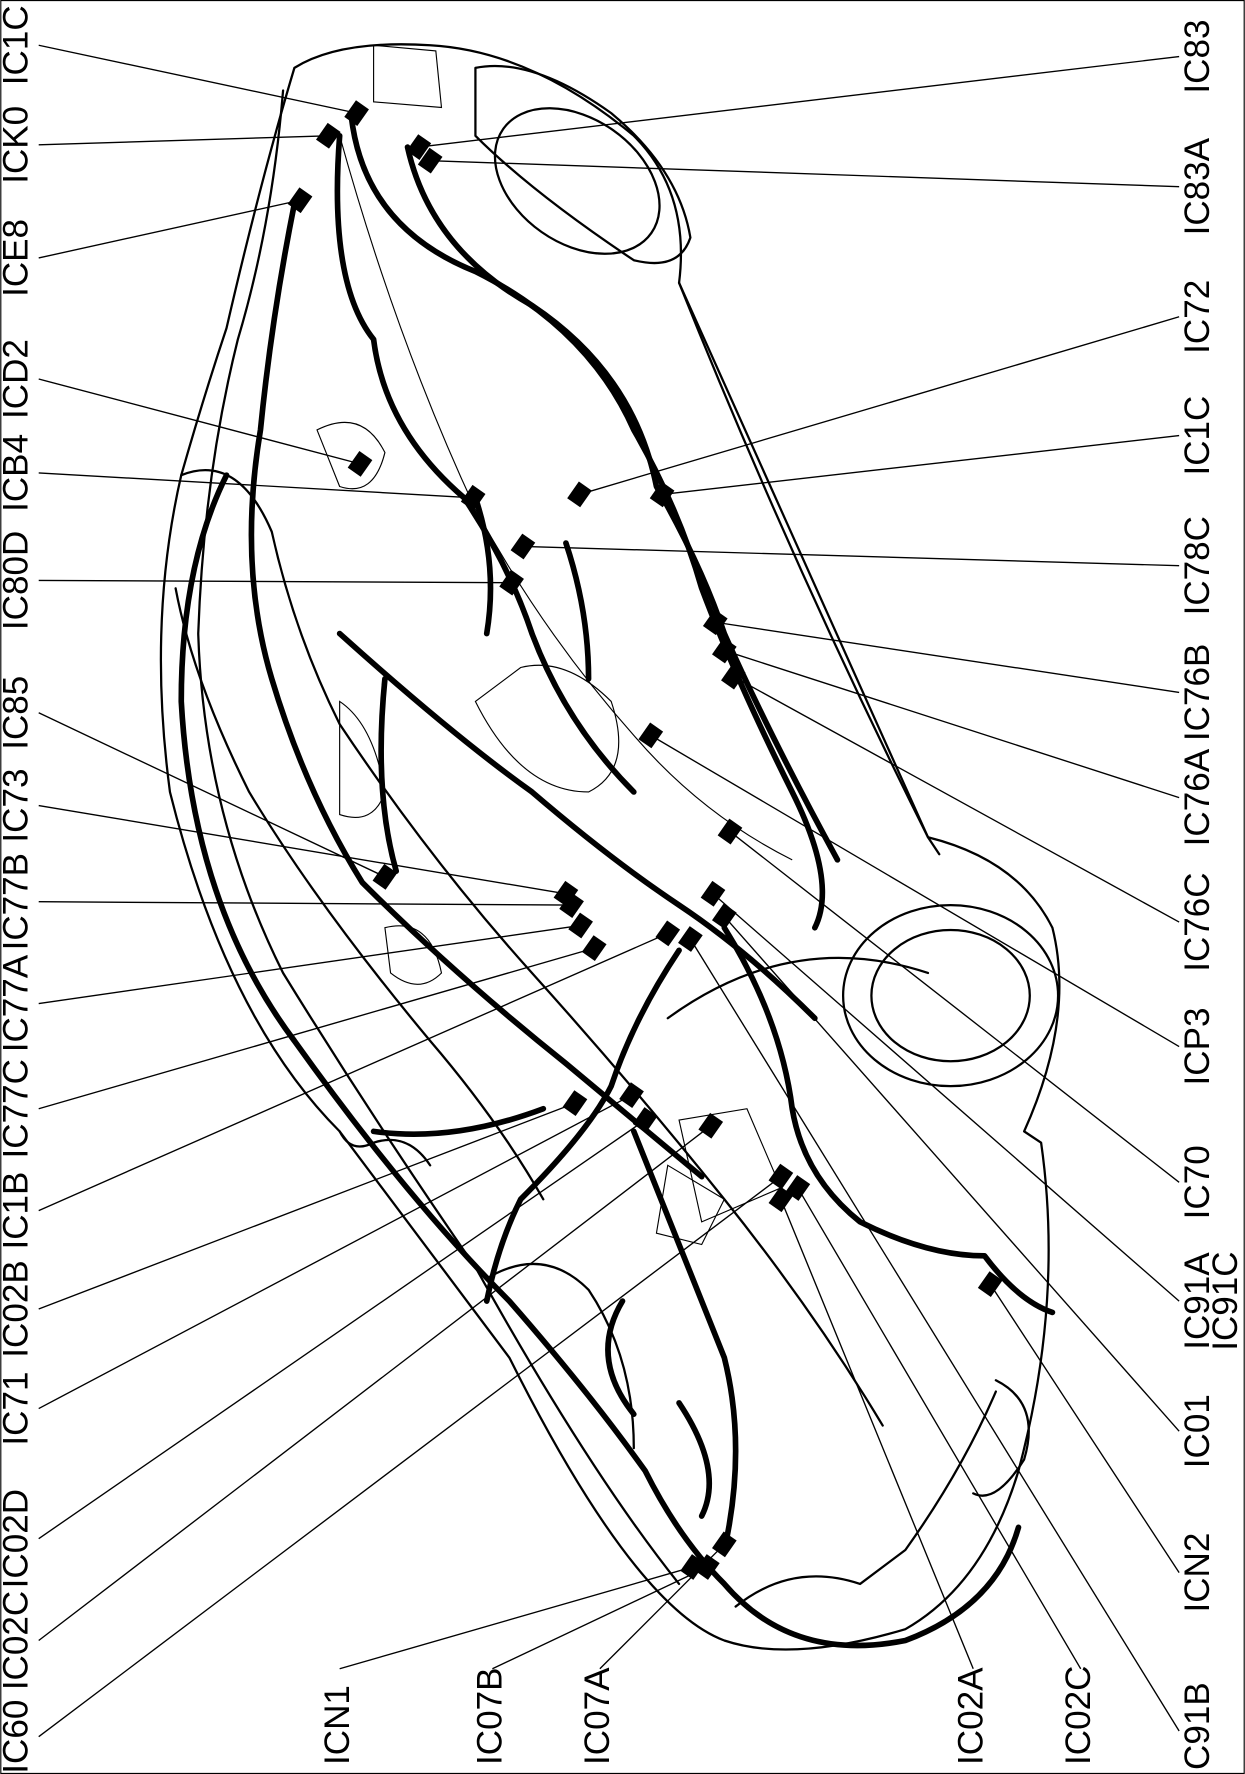  Describe the element at coordinates (1225, 1300) in the screenshot. I see `connector-label: IC91C` at that location.